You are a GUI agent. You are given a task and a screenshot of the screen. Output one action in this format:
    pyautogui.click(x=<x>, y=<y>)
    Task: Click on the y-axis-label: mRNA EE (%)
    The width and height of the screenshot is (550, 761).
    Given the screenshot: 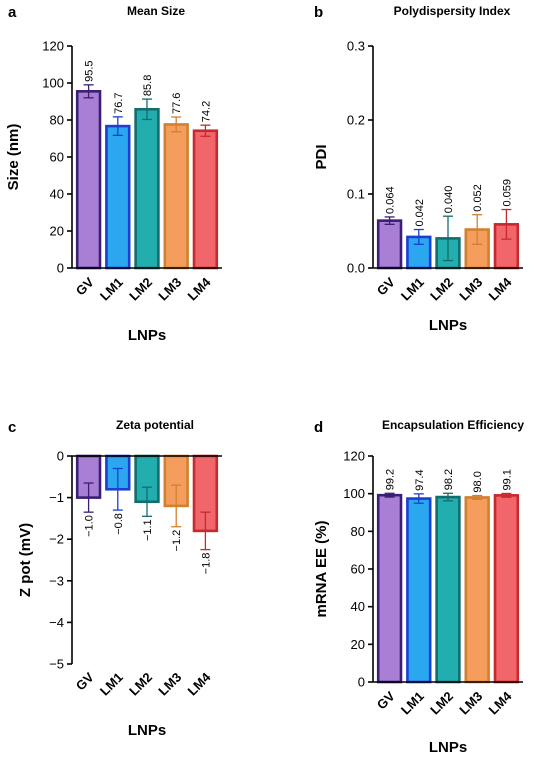 What is the action you would take?
    pyautogui.click(x=321, y=569)
    